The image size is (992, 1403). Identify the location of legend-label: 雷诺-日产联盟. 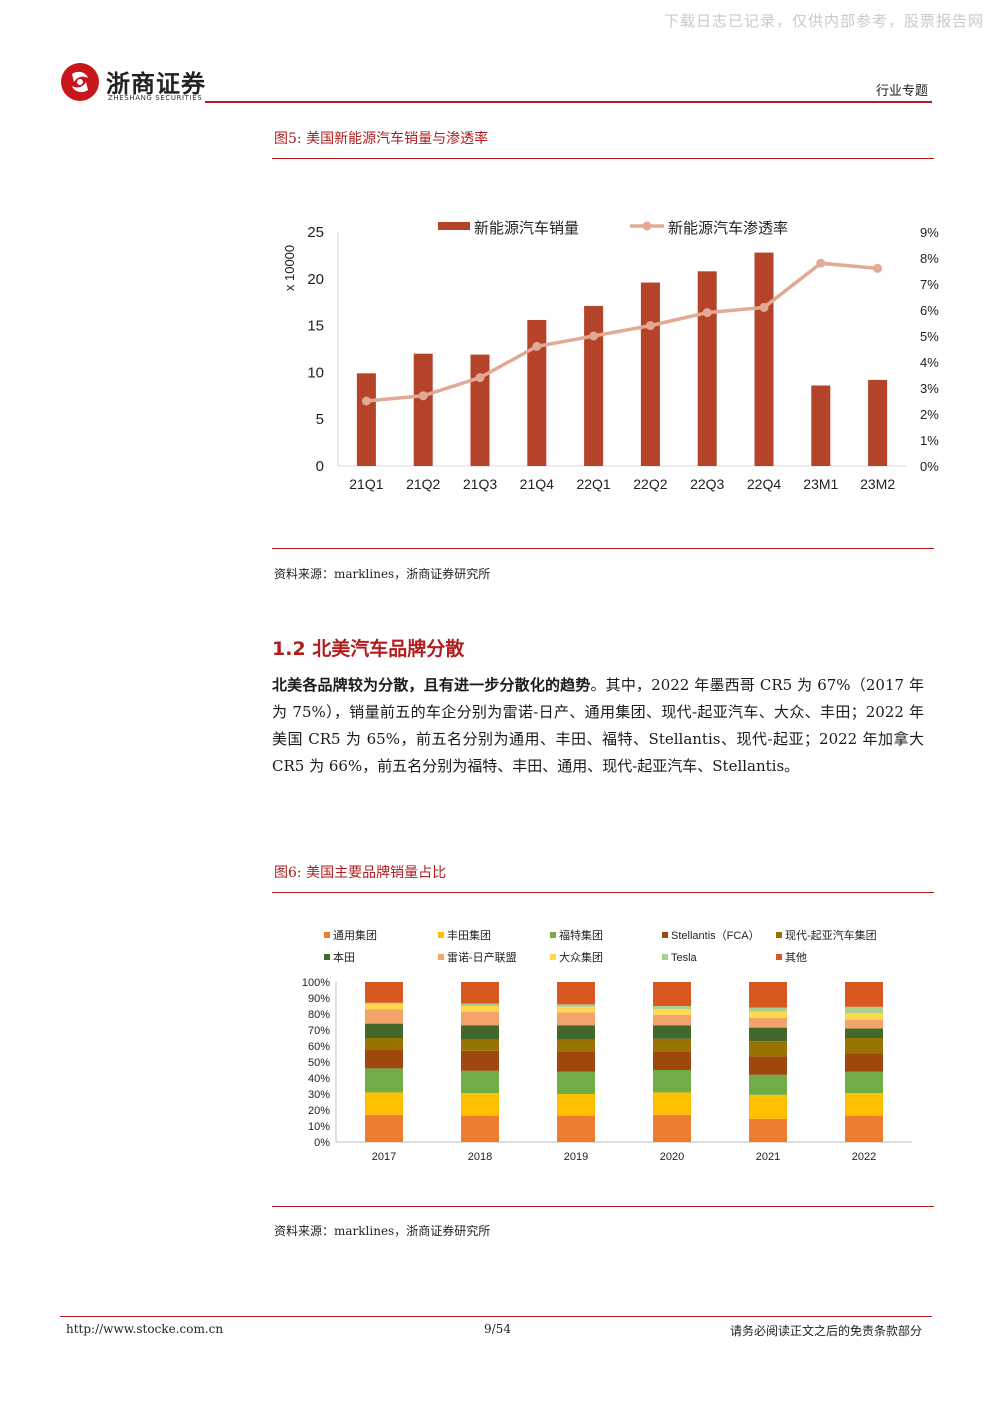
(482, 957).